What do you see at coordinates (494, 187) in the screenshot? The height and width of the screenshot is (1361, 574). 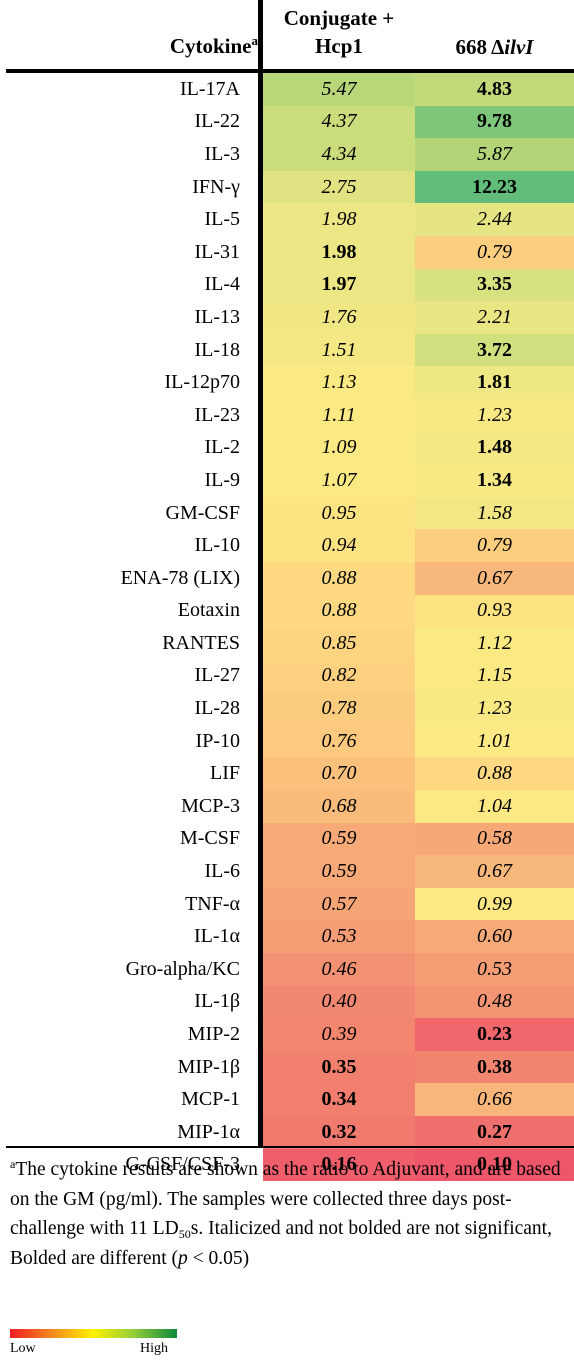 I see `strain-668-value: 12.23` at bounding box center [494, 187].